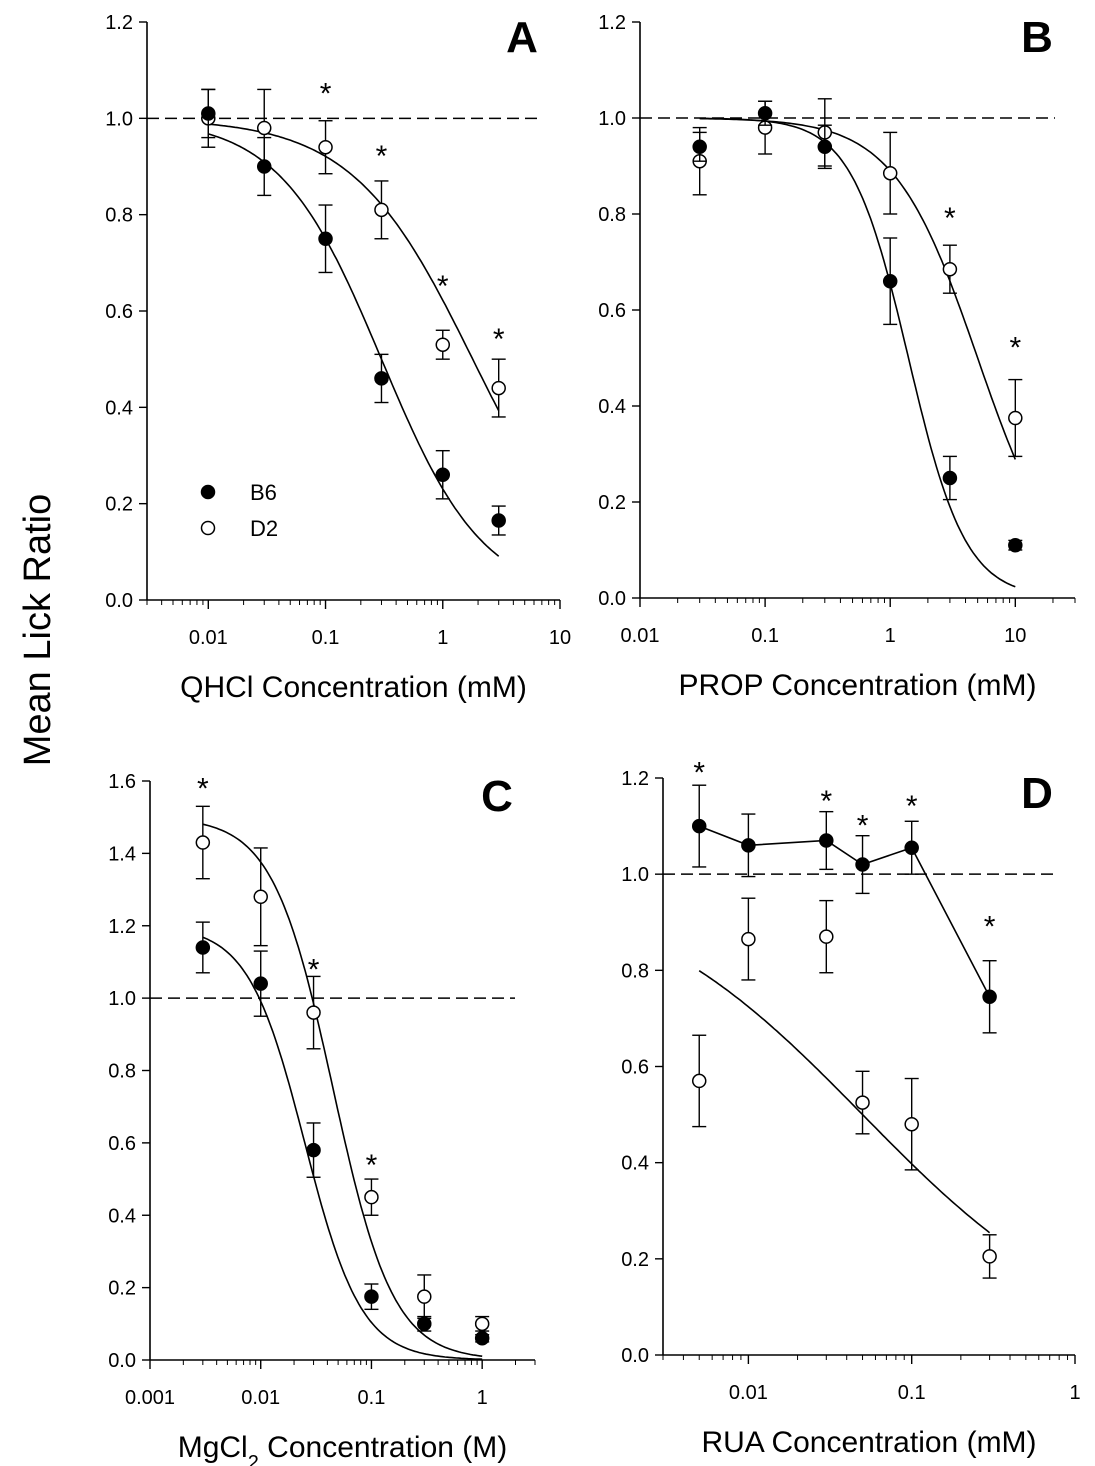  What do you see at coordinates (383, 1447) in the screenshot?
I see `x-axis-title-suffix: Concentration (M)` at bounding box center [383, 1447].